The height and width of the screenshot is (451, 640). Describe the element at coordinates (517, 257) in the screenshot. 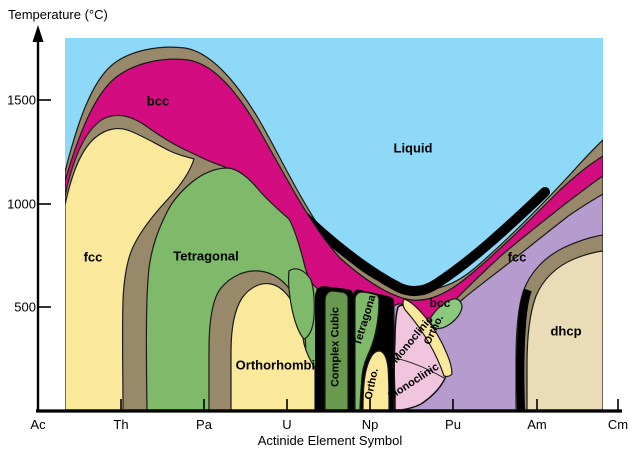

I see `label-fcc-right: fcc` at that location.